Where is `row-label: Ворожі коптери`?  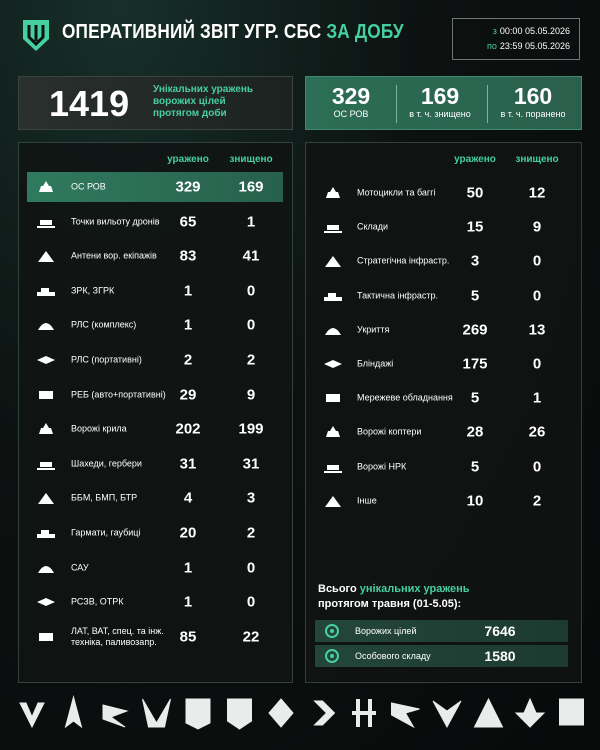
row-label: Ворожі коптери is located at coordinates (389, 431).